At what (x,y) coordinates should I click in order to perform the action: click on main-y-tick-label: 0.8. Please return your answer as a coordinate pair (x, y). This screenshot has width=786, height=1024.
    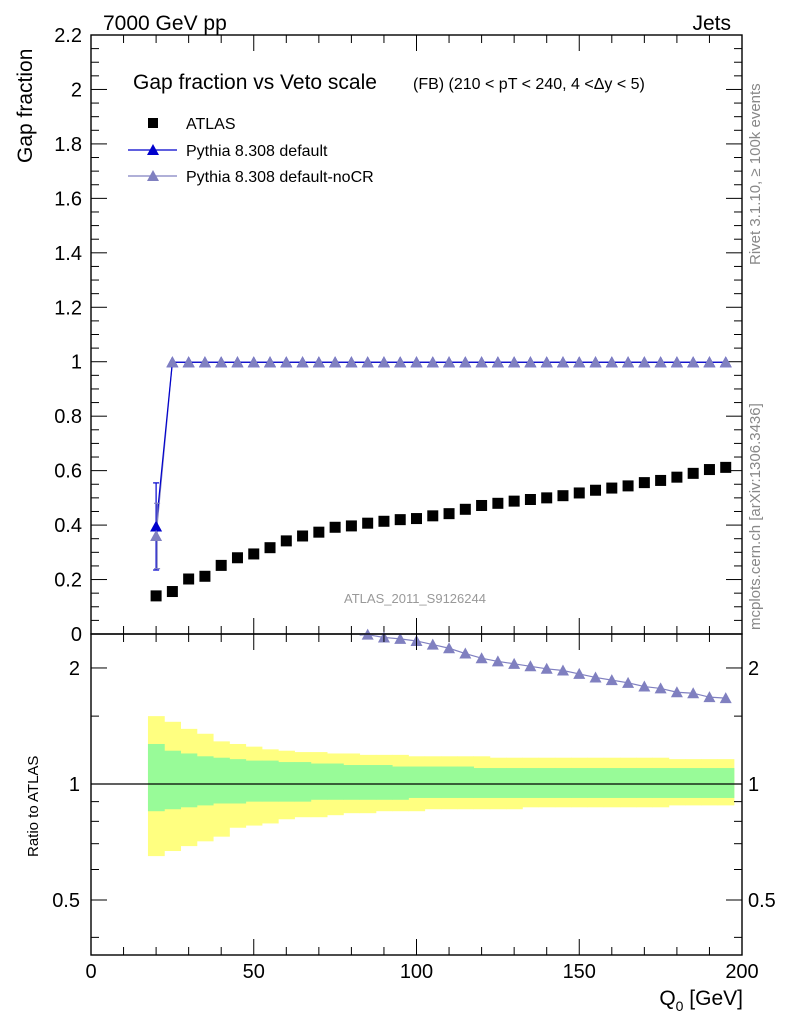
    Looking at the image, I should click on (68, 417).